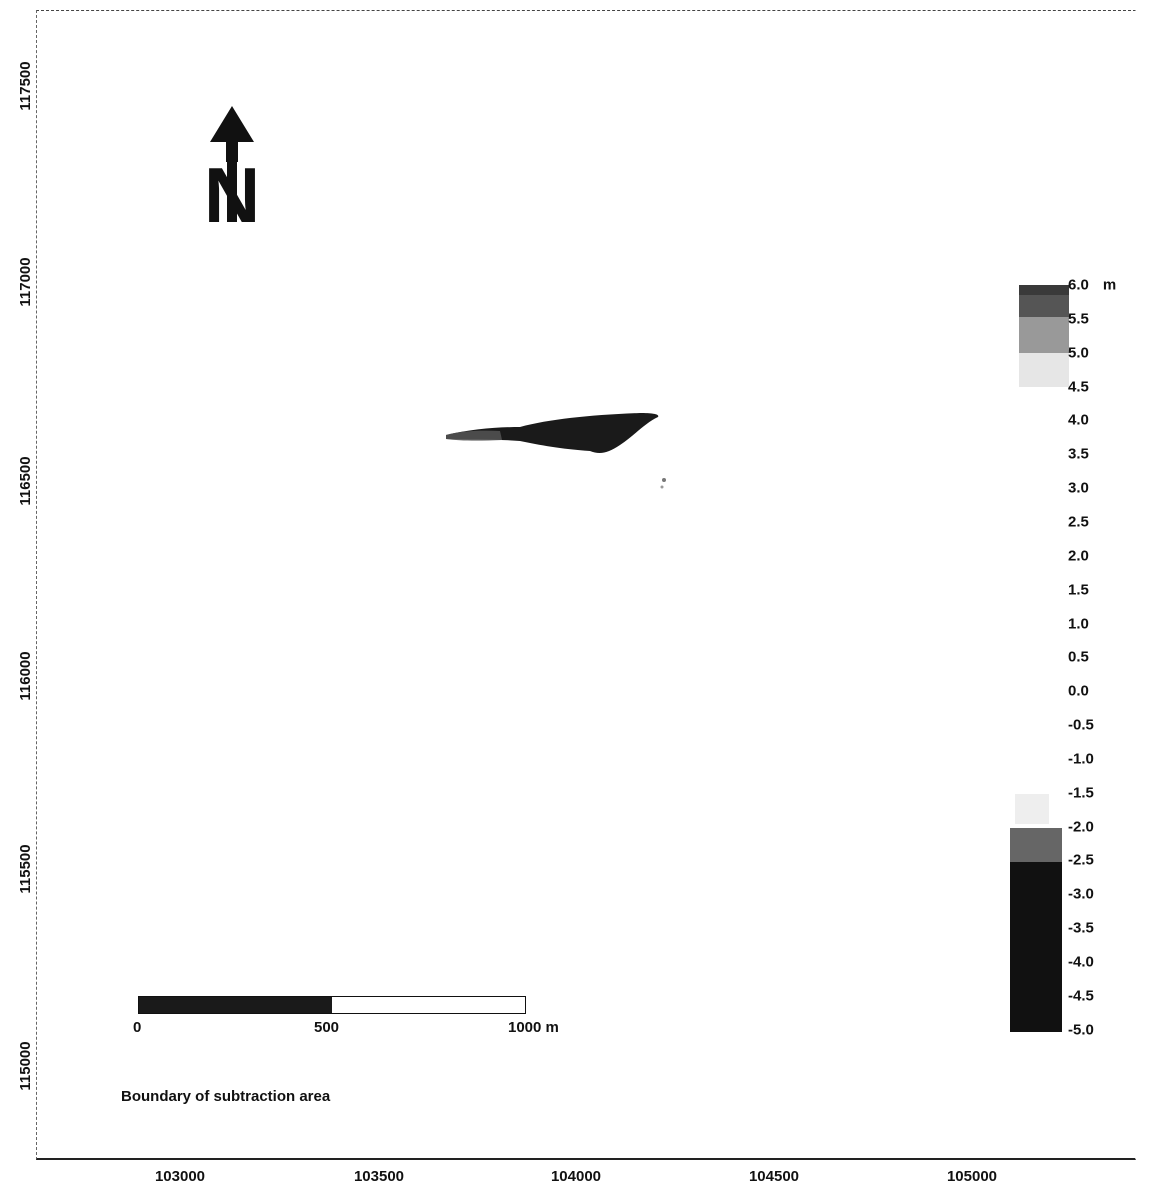  What do you see at coordinates (1109, 285) in the screenshot?
I see `legend-unit: m` at bounding box center [1109, 285].